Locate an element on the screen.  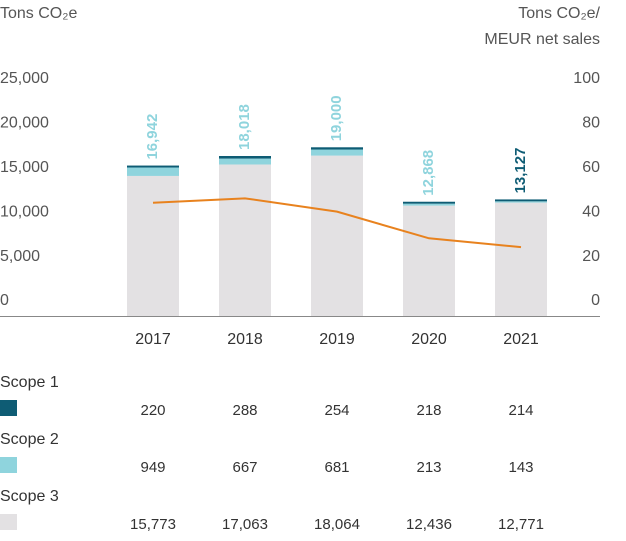
table-value: 214 is located at coordinates (520, 410).